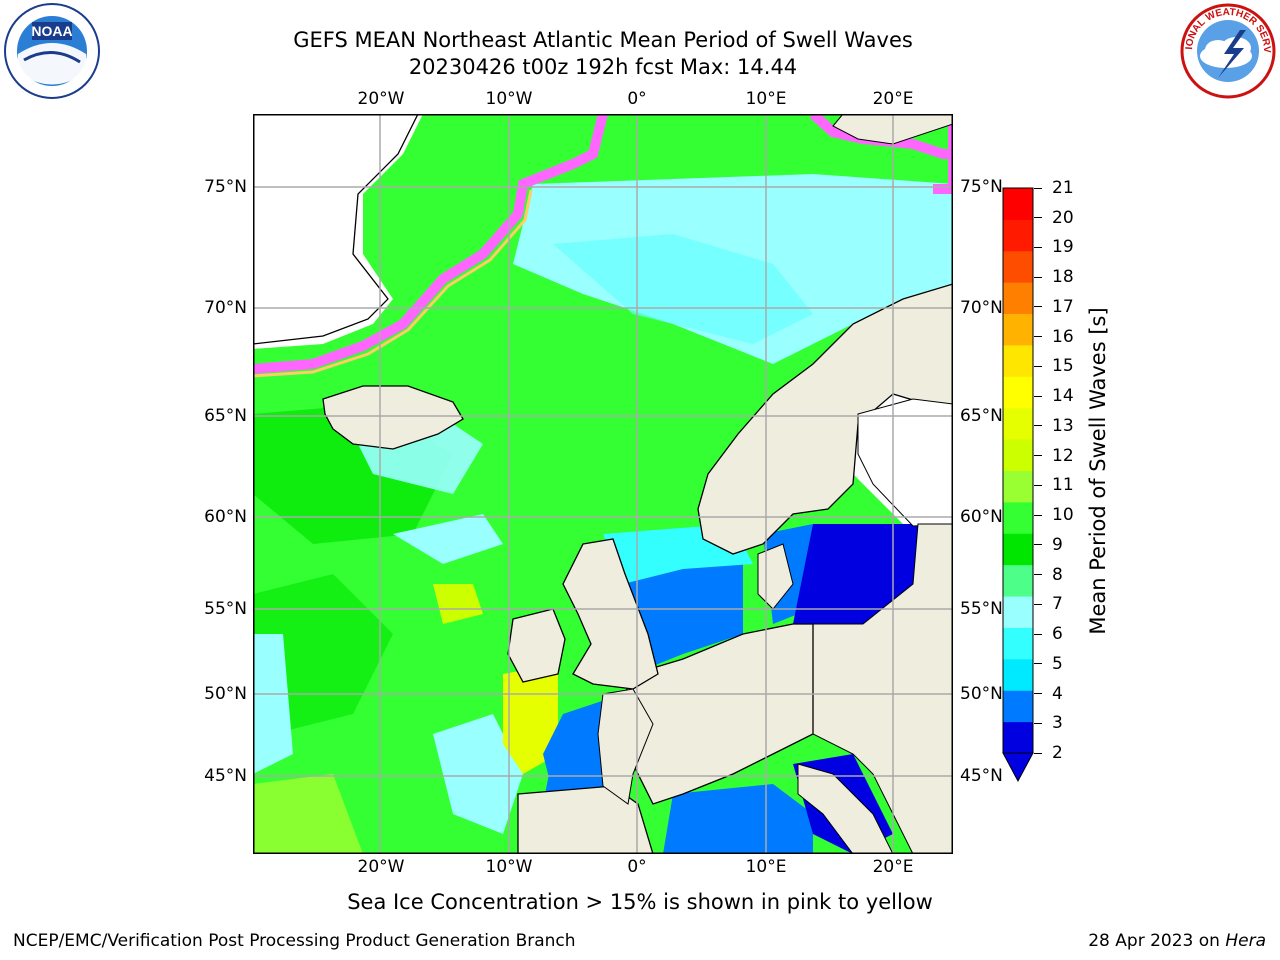 This screenshot has width=1280, height=960. Describe the element at coordinates (893, 99) in the screenshot. I see `lon-label-top-20e: 20°E` at that location.